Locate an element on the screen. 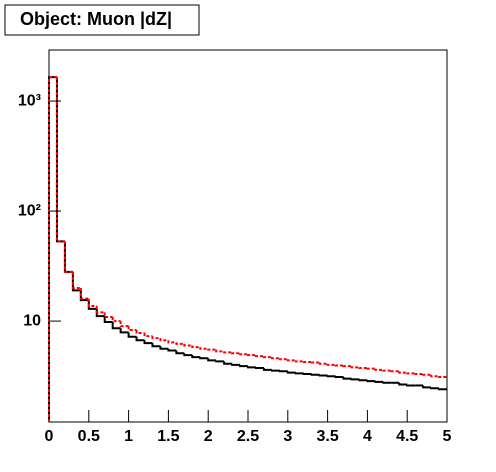 The width and height of the screenshot is (496, 472). y-tick-label: 10 is located at coordinates (32, 320).